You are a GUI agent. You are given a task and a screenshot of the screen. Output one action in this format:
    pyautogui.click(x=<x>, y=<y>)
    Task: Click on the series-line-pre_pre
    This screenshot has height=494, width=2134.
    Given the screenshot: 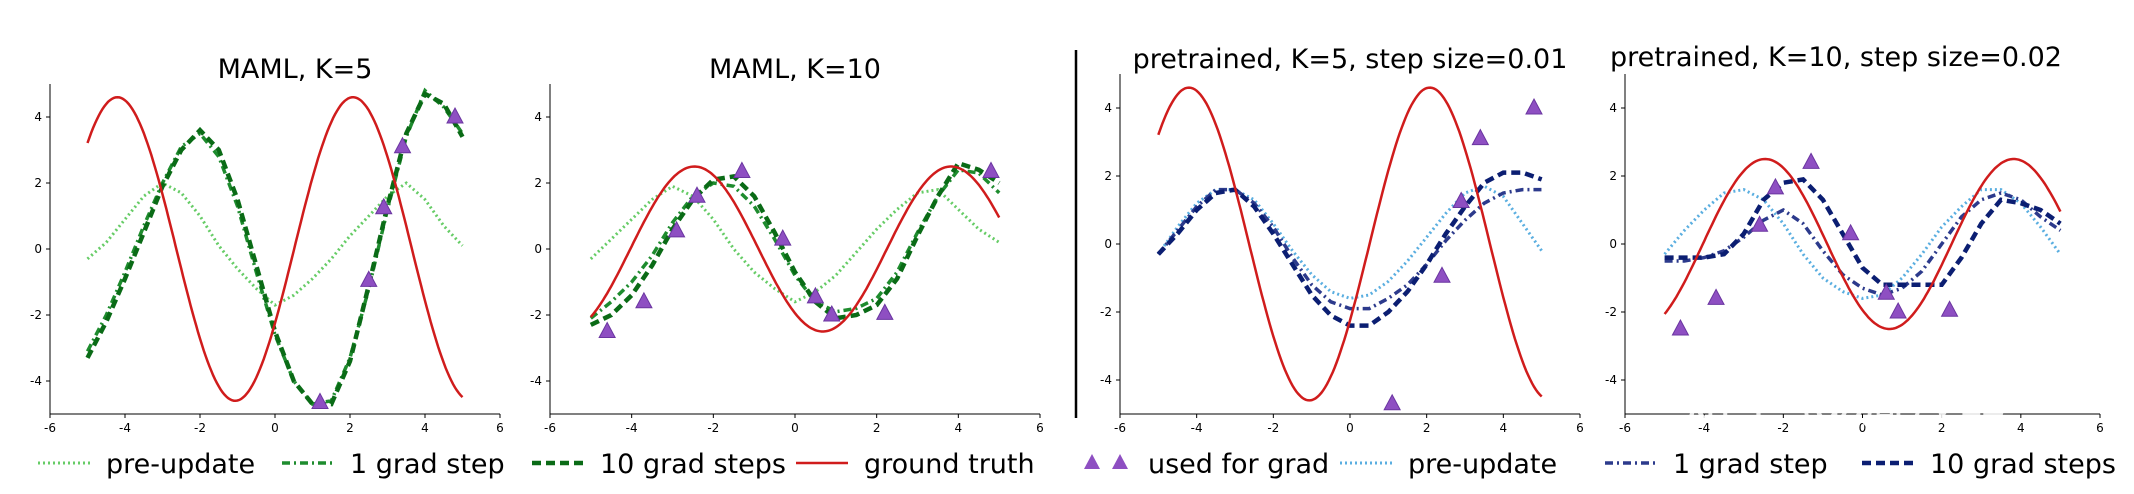 What is the action you would take?
    pyautogui.click(x=1862, y=244)
    